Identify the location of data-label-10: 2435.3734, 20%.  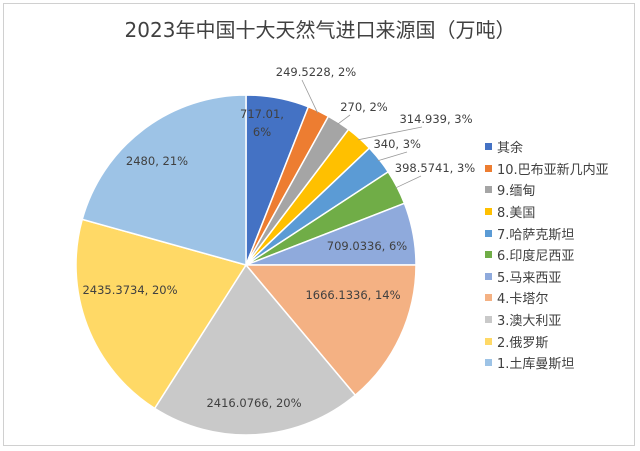
(129, 290).